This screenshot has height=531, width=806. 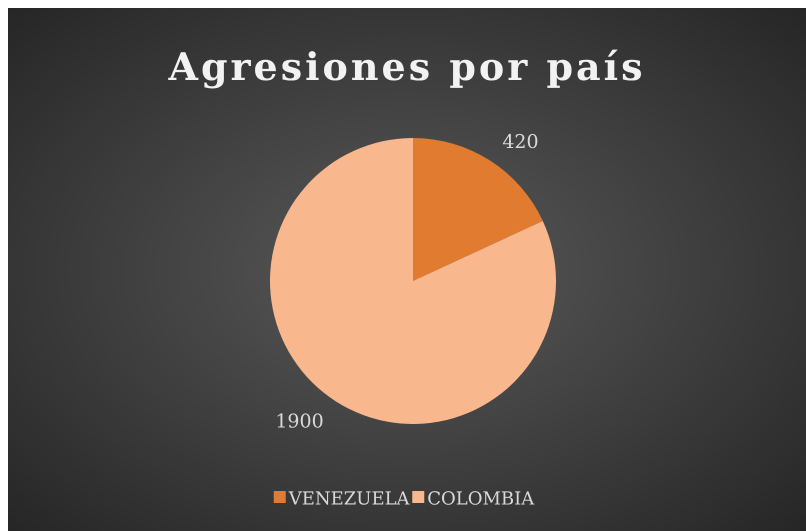 I want to click on legend-label: COLOMBIA, so click(x=481, y=499).